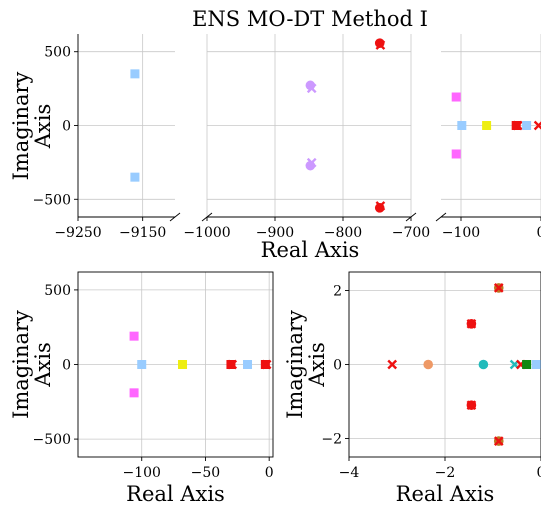 This screenshot has height=507, width=541. What do you see at coordinates (337, 292) in the screenshot?
I see `y-tick-label: 2` at bounding box center [337, 292].